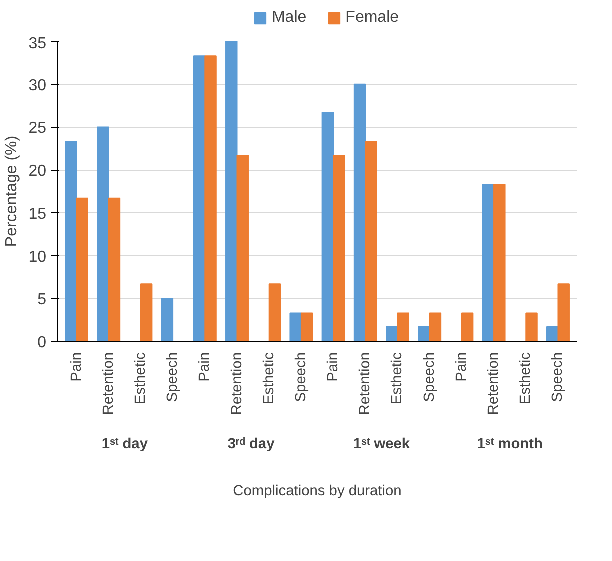 Image resolution: width=612 pixels, height=561 pixels. What do you see at coordinates (382, 444) in the screenshot?
I see `text: 1ˢᵗ week` at bounding box center [382, 444].